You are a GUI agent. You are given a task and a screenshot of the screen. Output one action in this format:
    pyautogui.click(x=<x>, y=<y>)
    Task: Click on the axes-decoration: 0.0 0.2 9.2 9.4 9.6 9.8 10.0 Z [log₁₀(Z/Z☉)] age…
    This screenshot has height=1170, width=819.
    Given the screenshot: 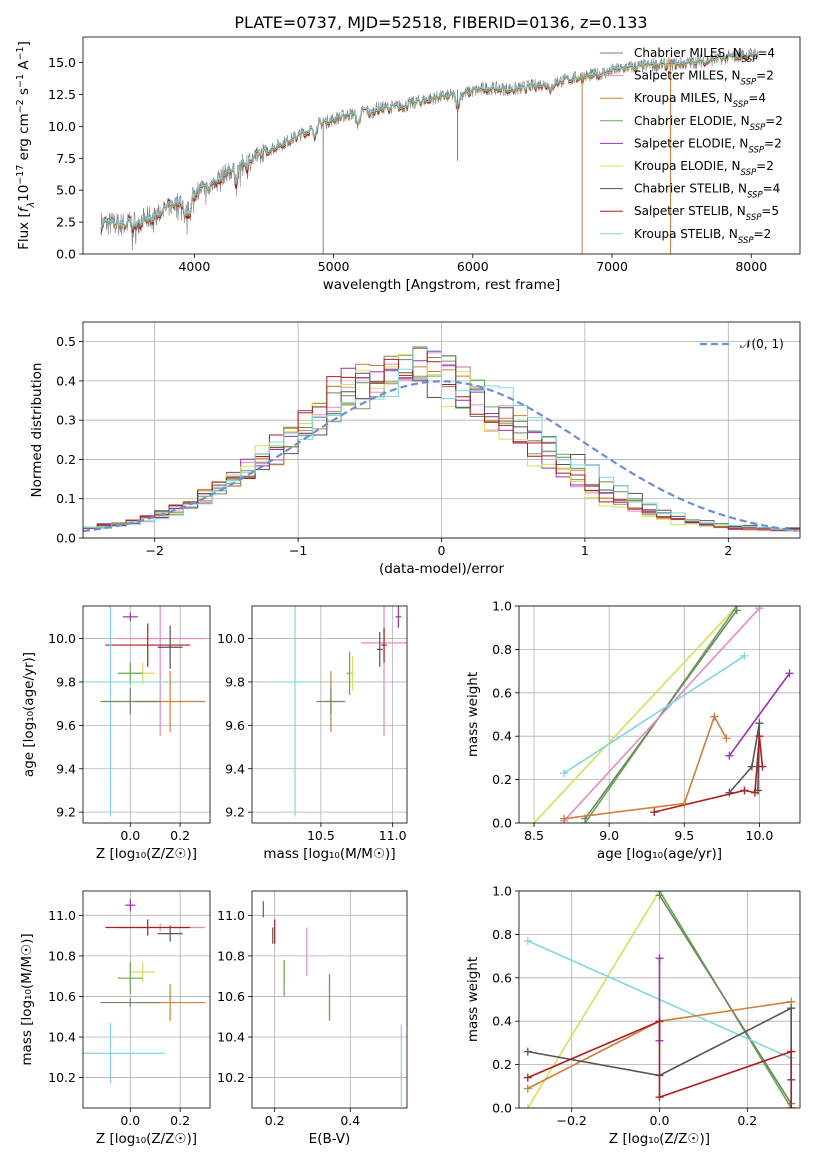 What is the action you would take?
    pyautogui.click(x=116, y=733)
    